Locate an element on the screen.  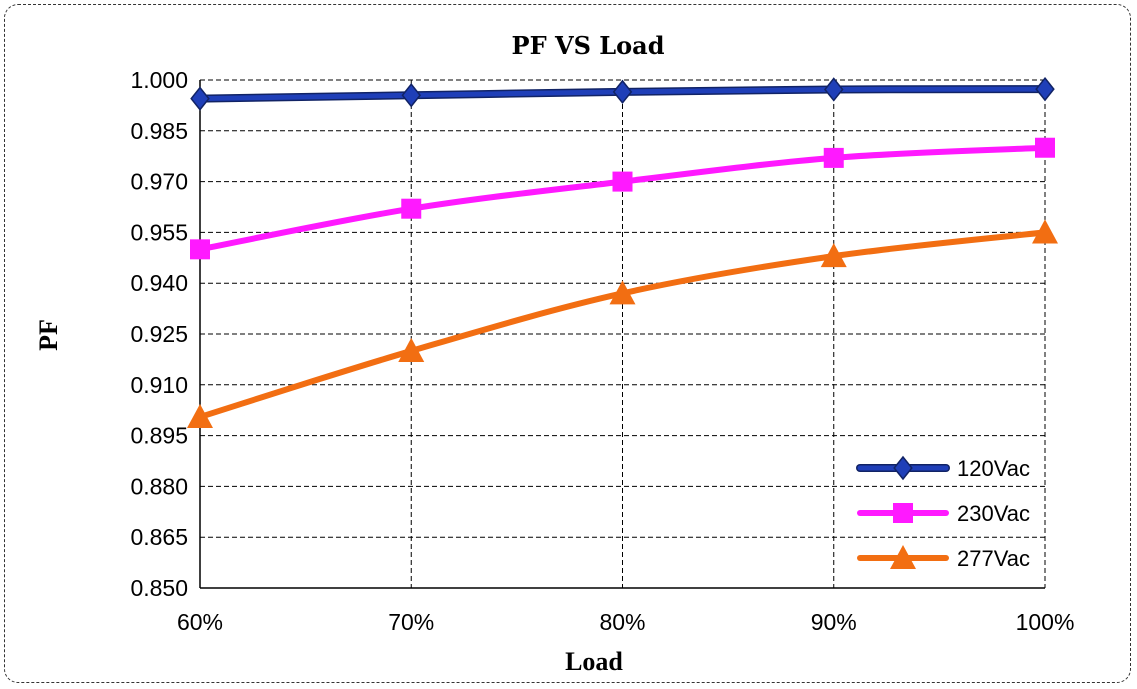
y-tick-label: 0.955 is located at coordinates (159, 232).